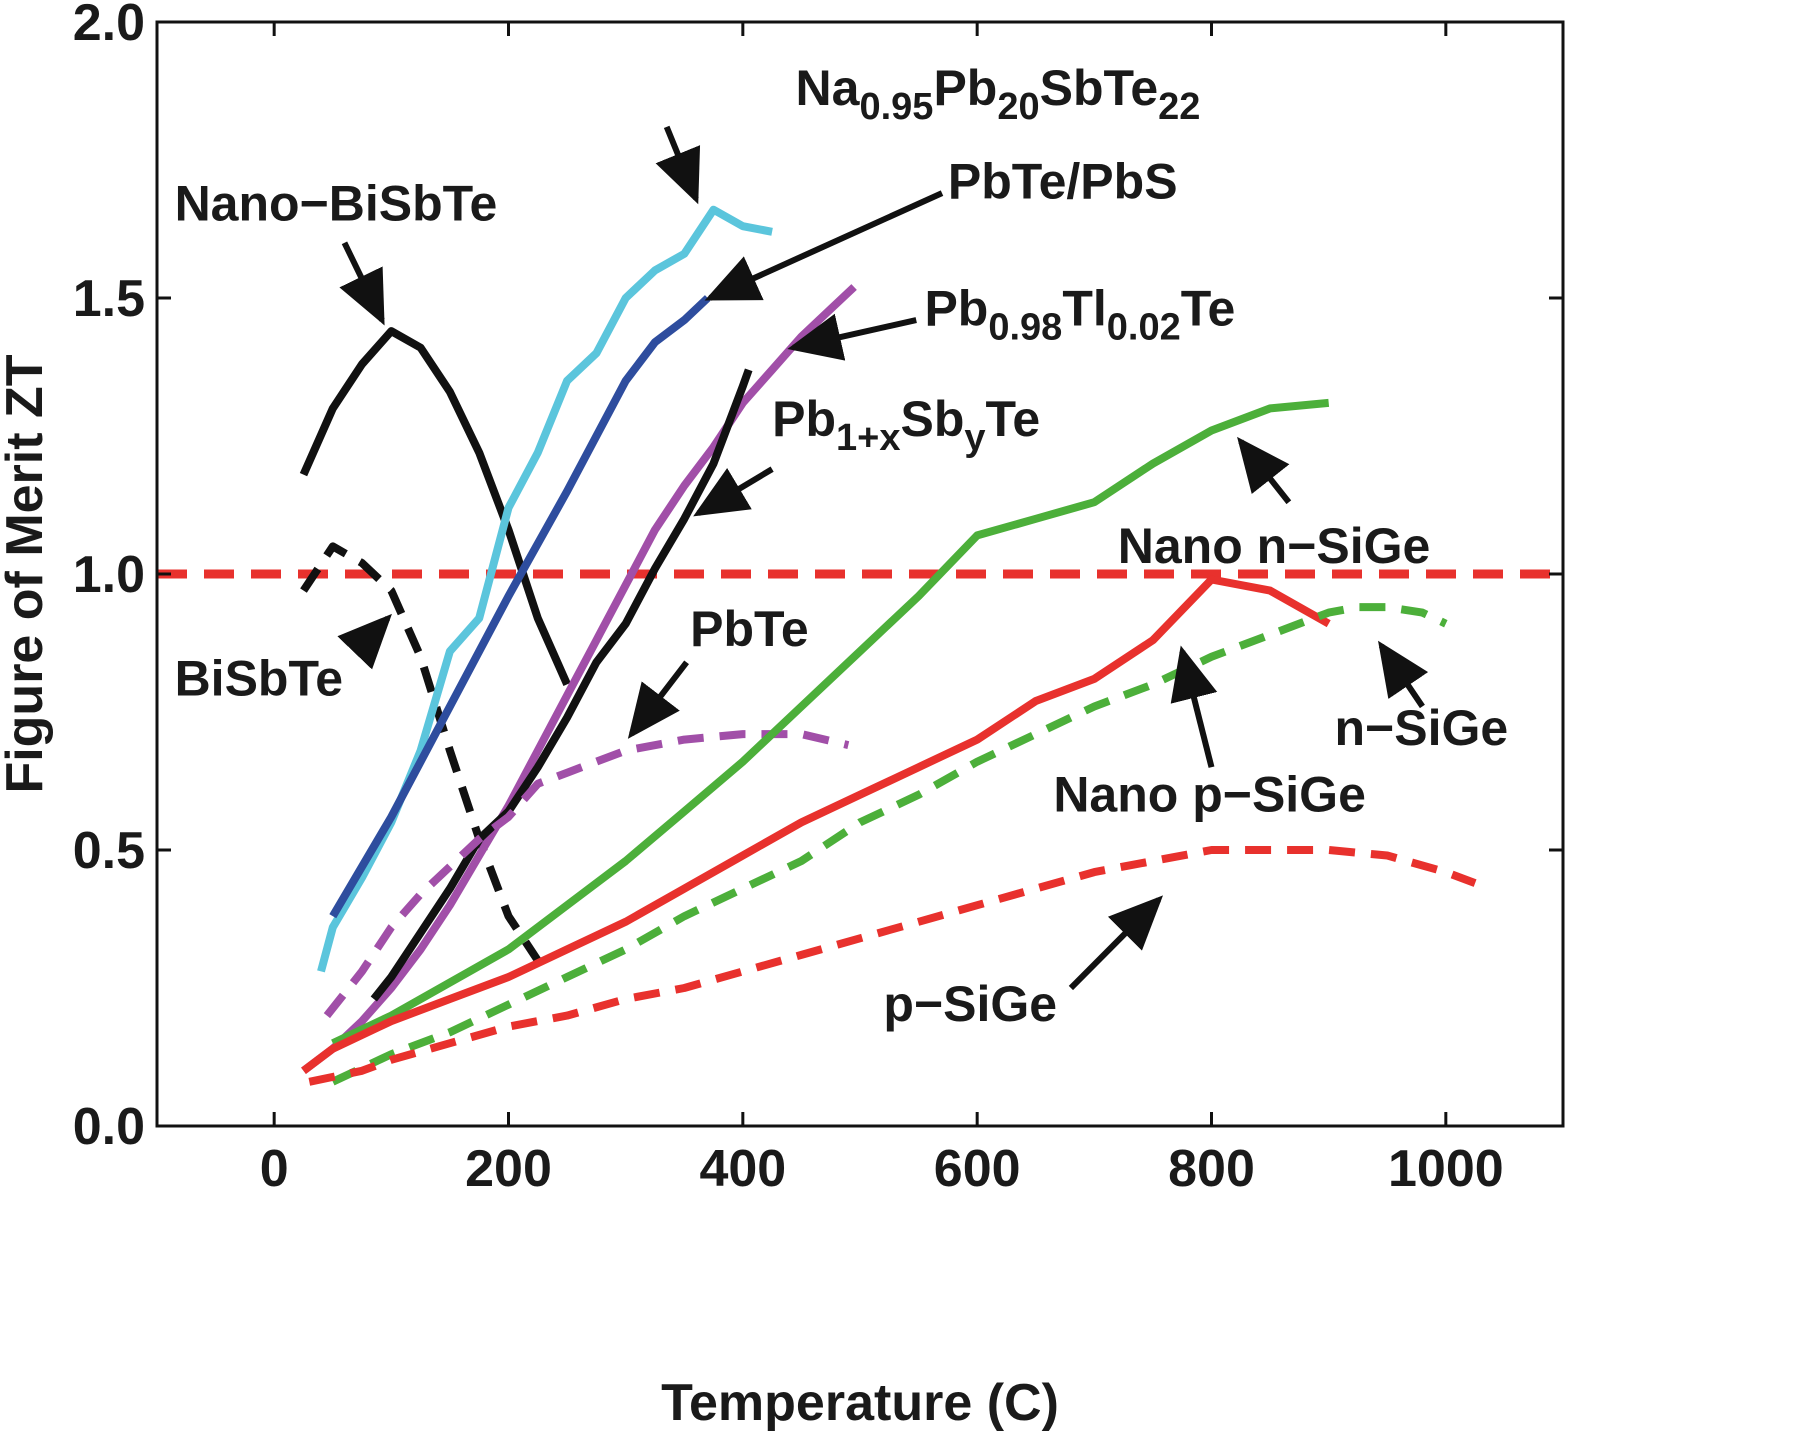  Describe the element at coordinates (749, 629) in the screenshot. I see `annotation-label: PbTe` at that location.